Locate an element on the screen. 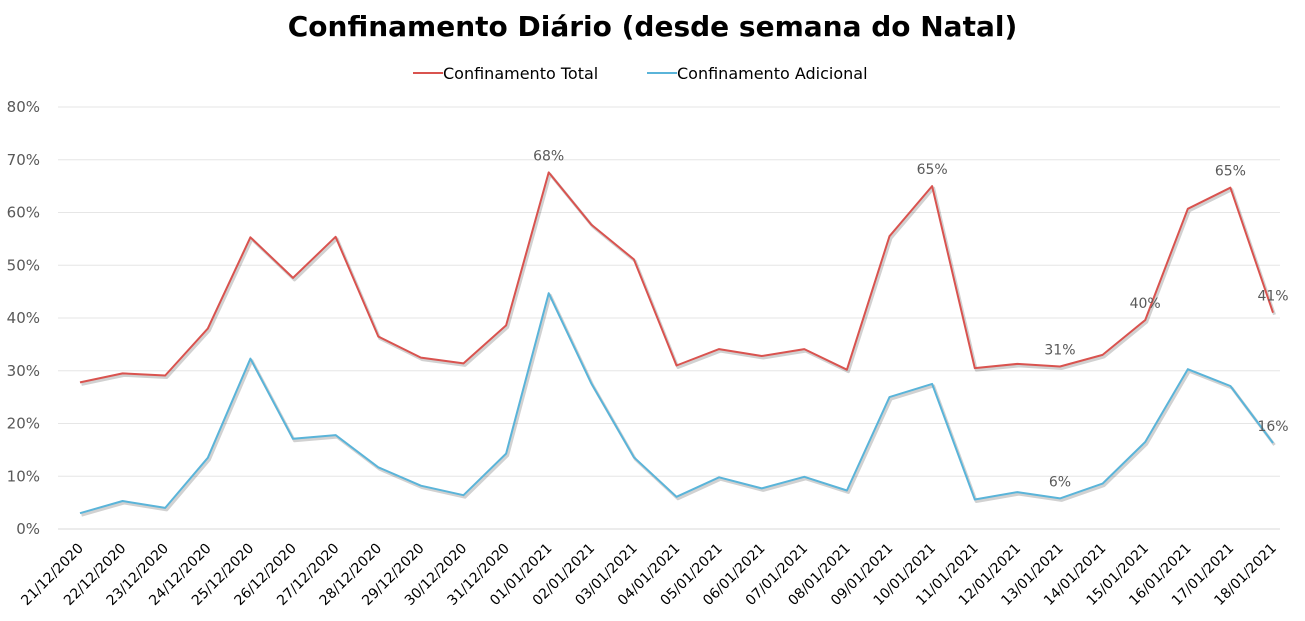  legend-label: Confinamento Adicional is located at coordinates (772, 73).